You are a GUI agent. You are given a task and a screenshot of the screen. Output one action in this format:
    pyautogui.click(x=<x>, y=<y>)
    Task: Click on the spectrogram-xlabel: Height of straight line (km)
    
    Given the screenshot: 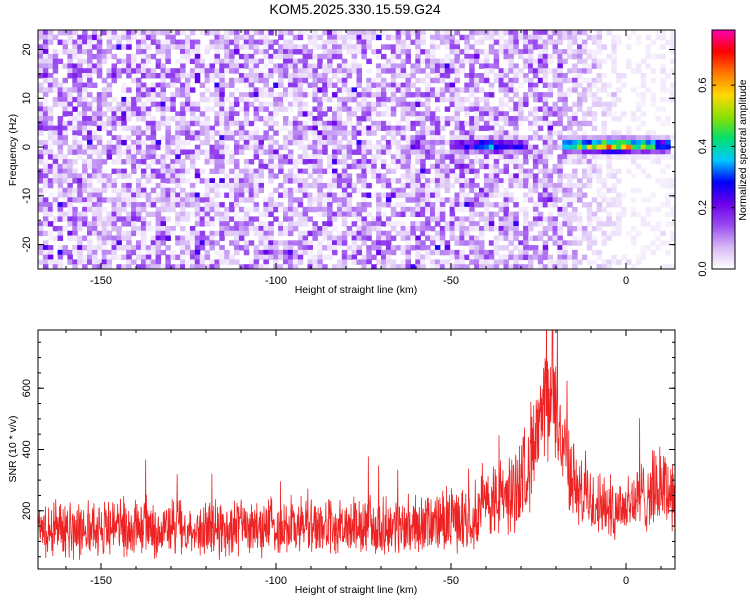 What is the action you would take?
    pyautogui.click(x=356, y=290)
    